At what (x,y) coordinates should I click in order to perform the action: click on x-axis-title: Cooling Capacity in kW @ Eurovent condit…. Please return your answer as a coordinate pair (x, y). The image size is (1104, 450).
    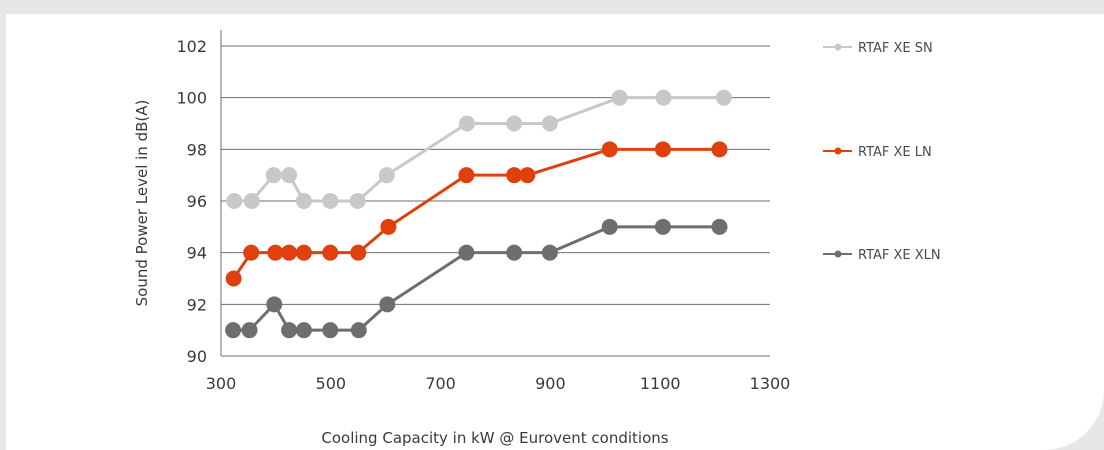
    Looking at the image, I should click on (494, 438).